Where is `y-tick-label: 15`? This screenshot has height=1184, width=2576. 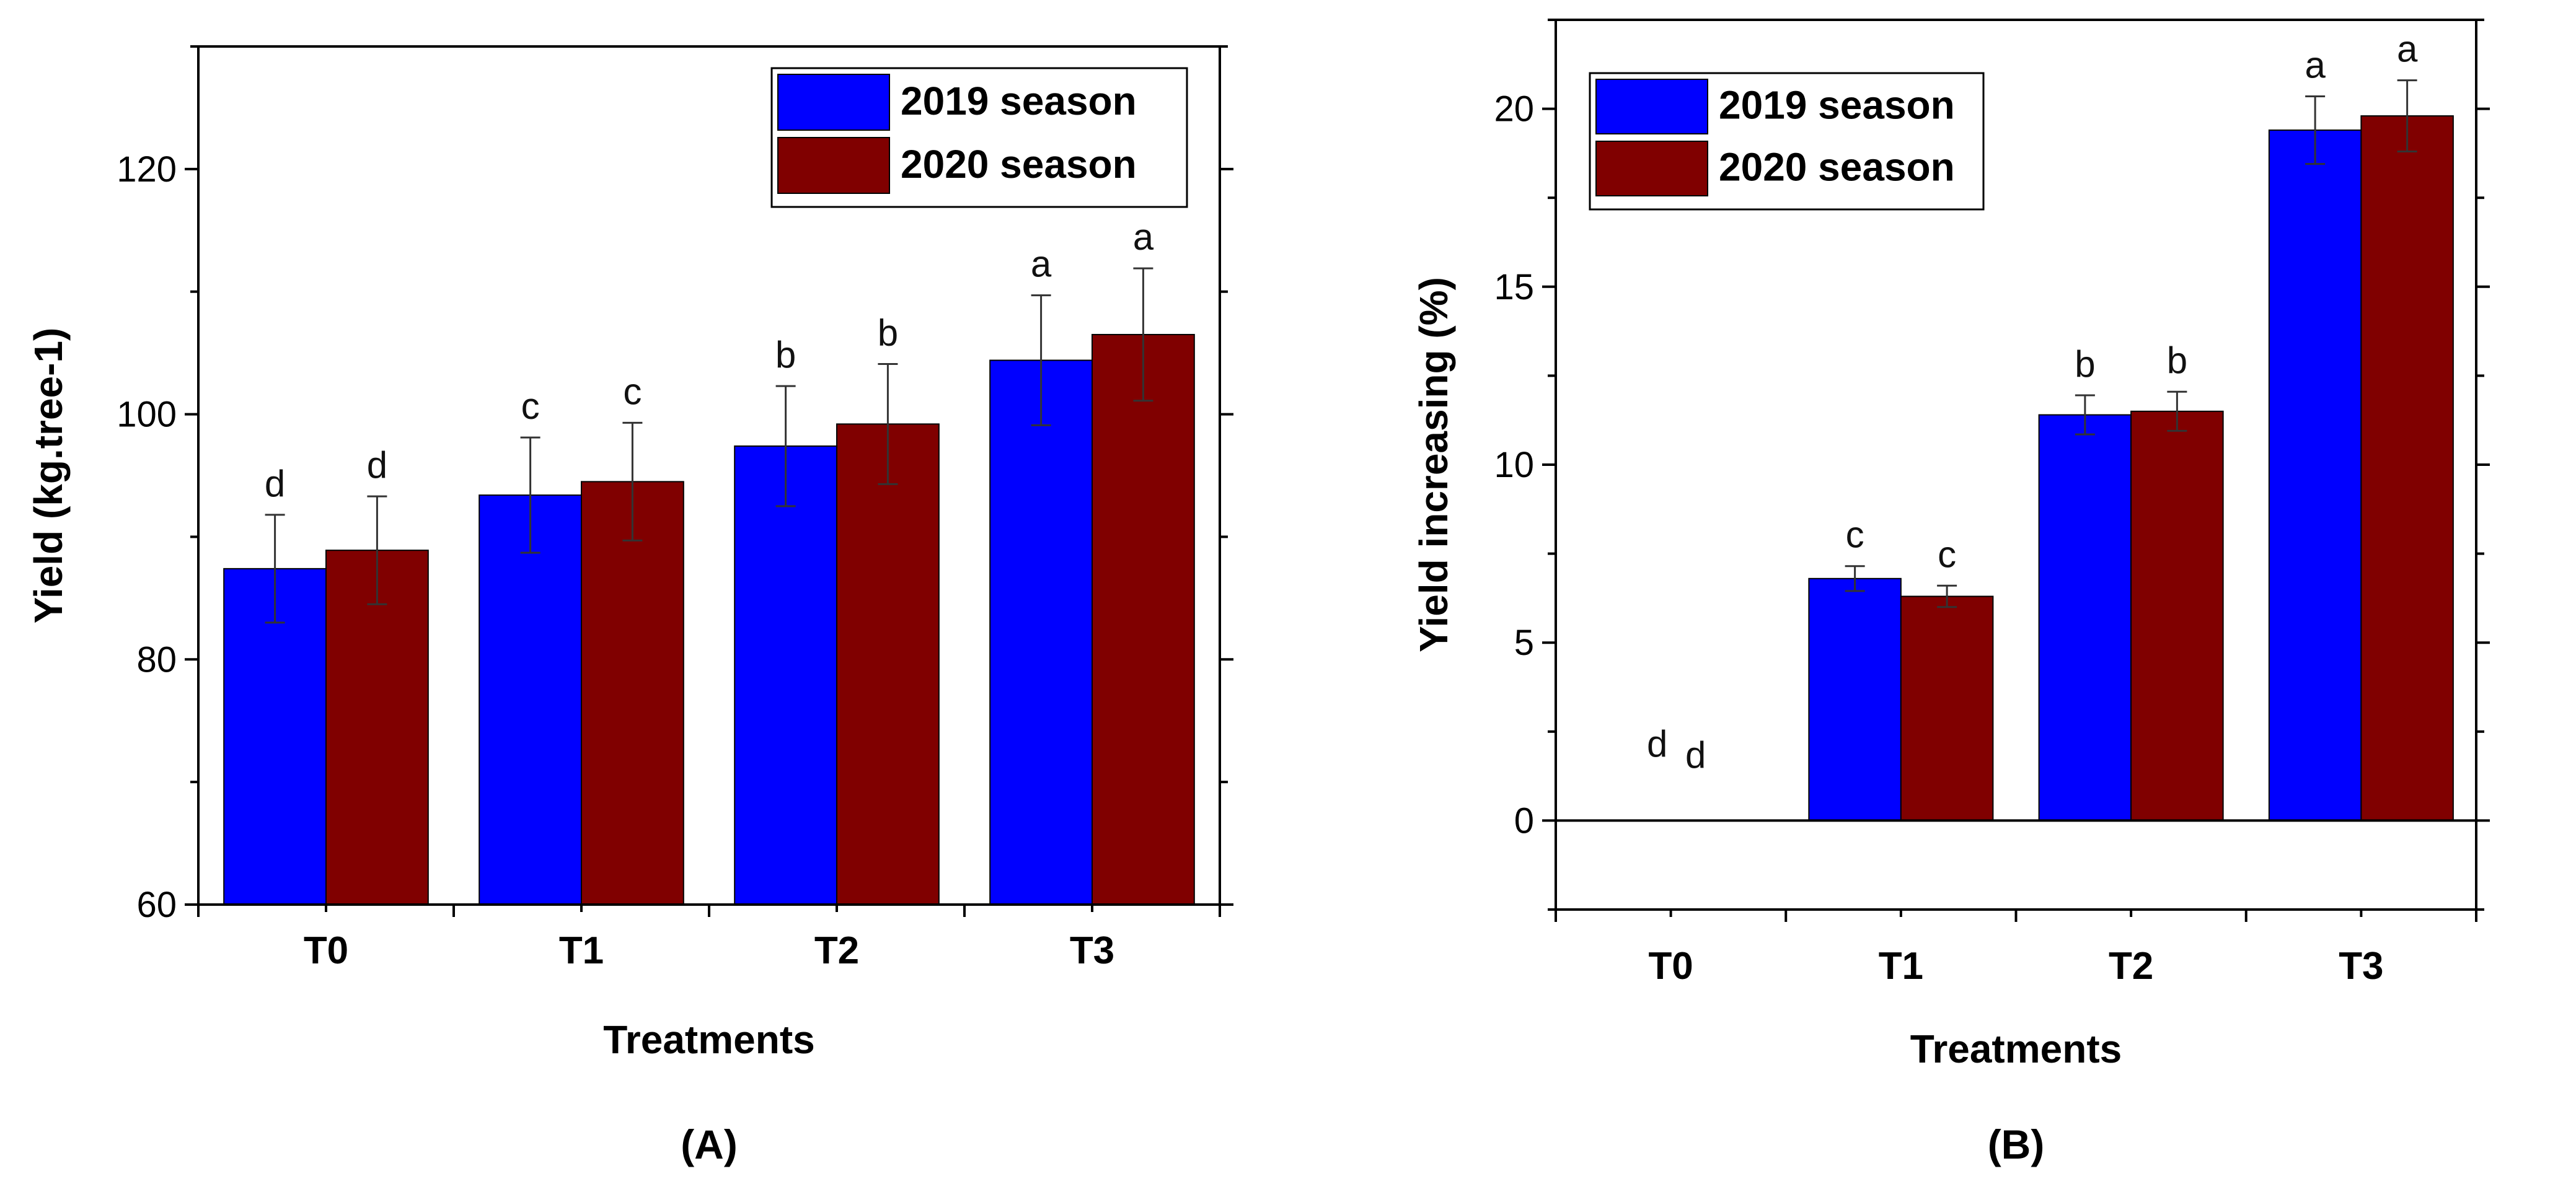
y-tick-label: 15 is located at coordinates (1514, 287).